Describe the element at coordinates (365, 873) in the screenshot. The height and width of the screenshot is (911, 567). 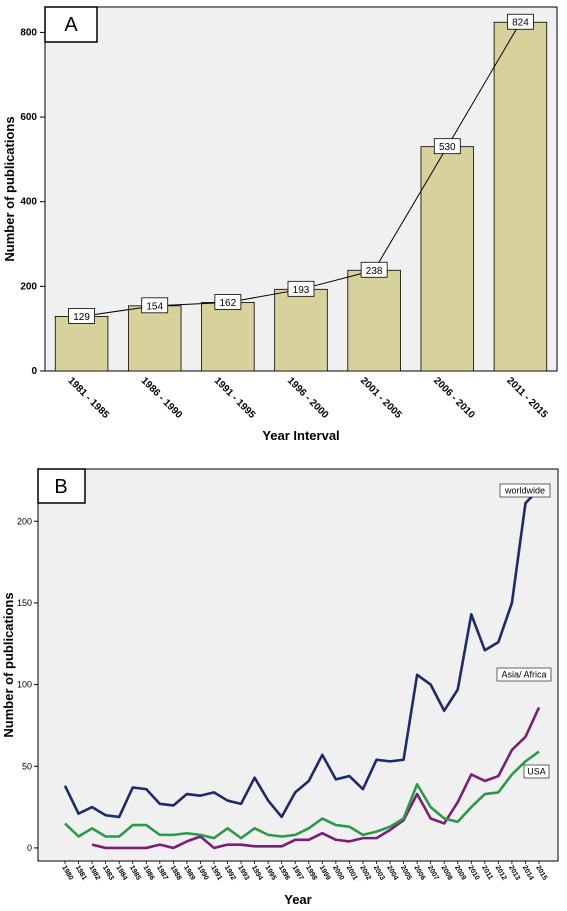
I see `x-tick-label: 2002` at that location.